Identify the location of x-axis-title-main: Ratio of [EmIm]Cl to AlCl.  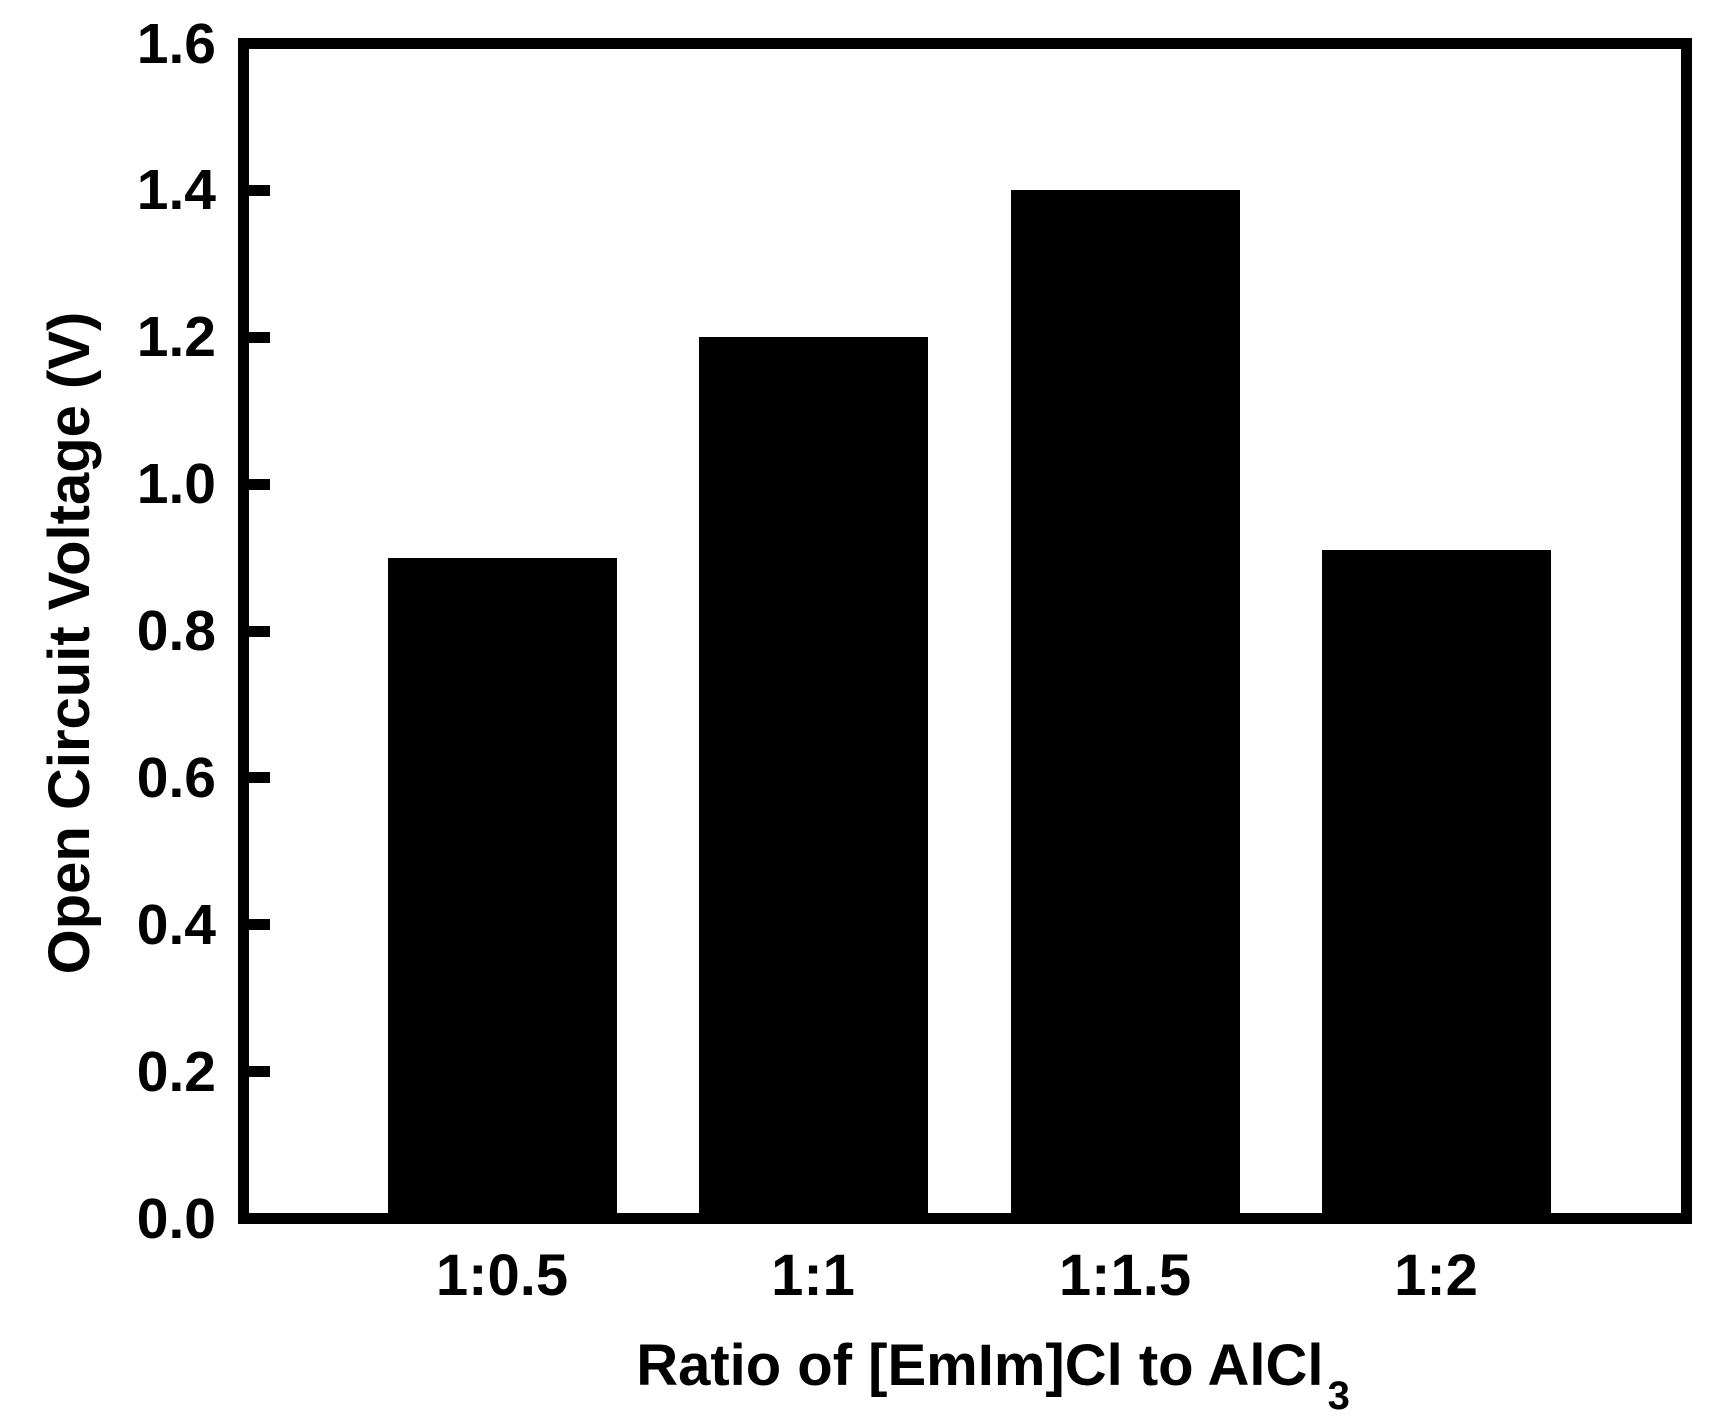
(980, 1365).